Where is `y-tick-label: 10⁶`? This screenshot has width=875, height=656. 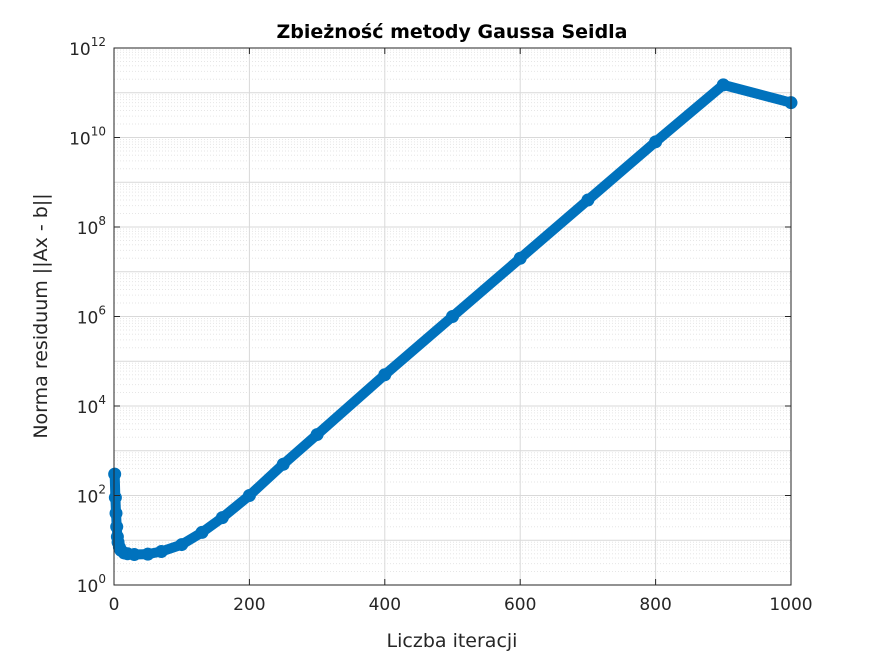 y-tick-label: 10⁶ is located at coordinates (91, 316).